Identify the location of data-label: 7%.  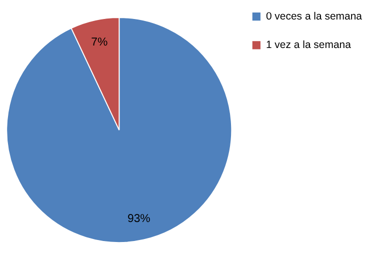
(99, 42).